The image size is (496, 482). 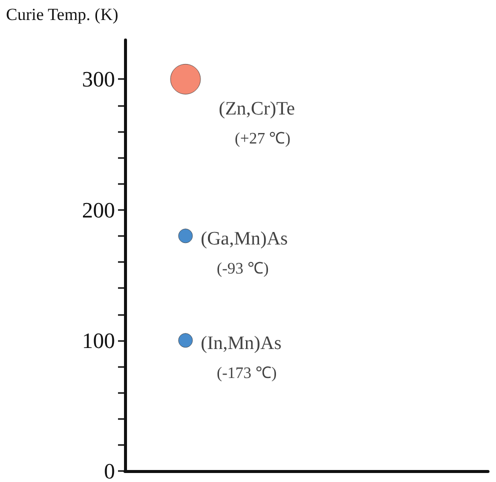 What do you see at coordinates (98, 340) in the screenshot?
I see `y-tick-label: 100` at bounding box center [98, 340].